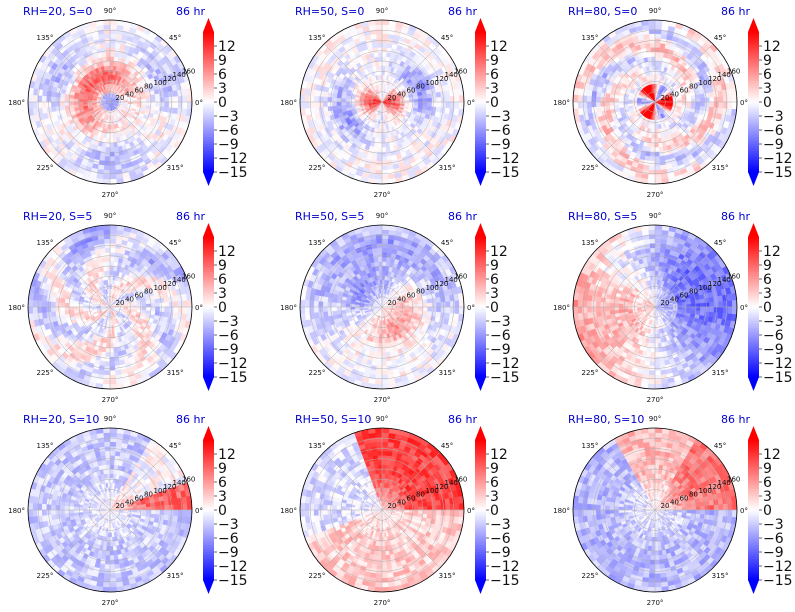 This screenshot has height=612, width=795. Describe the element at coordinates (175, 168) in the screenshot. I see `angle-tick-label: 315°` at that location.